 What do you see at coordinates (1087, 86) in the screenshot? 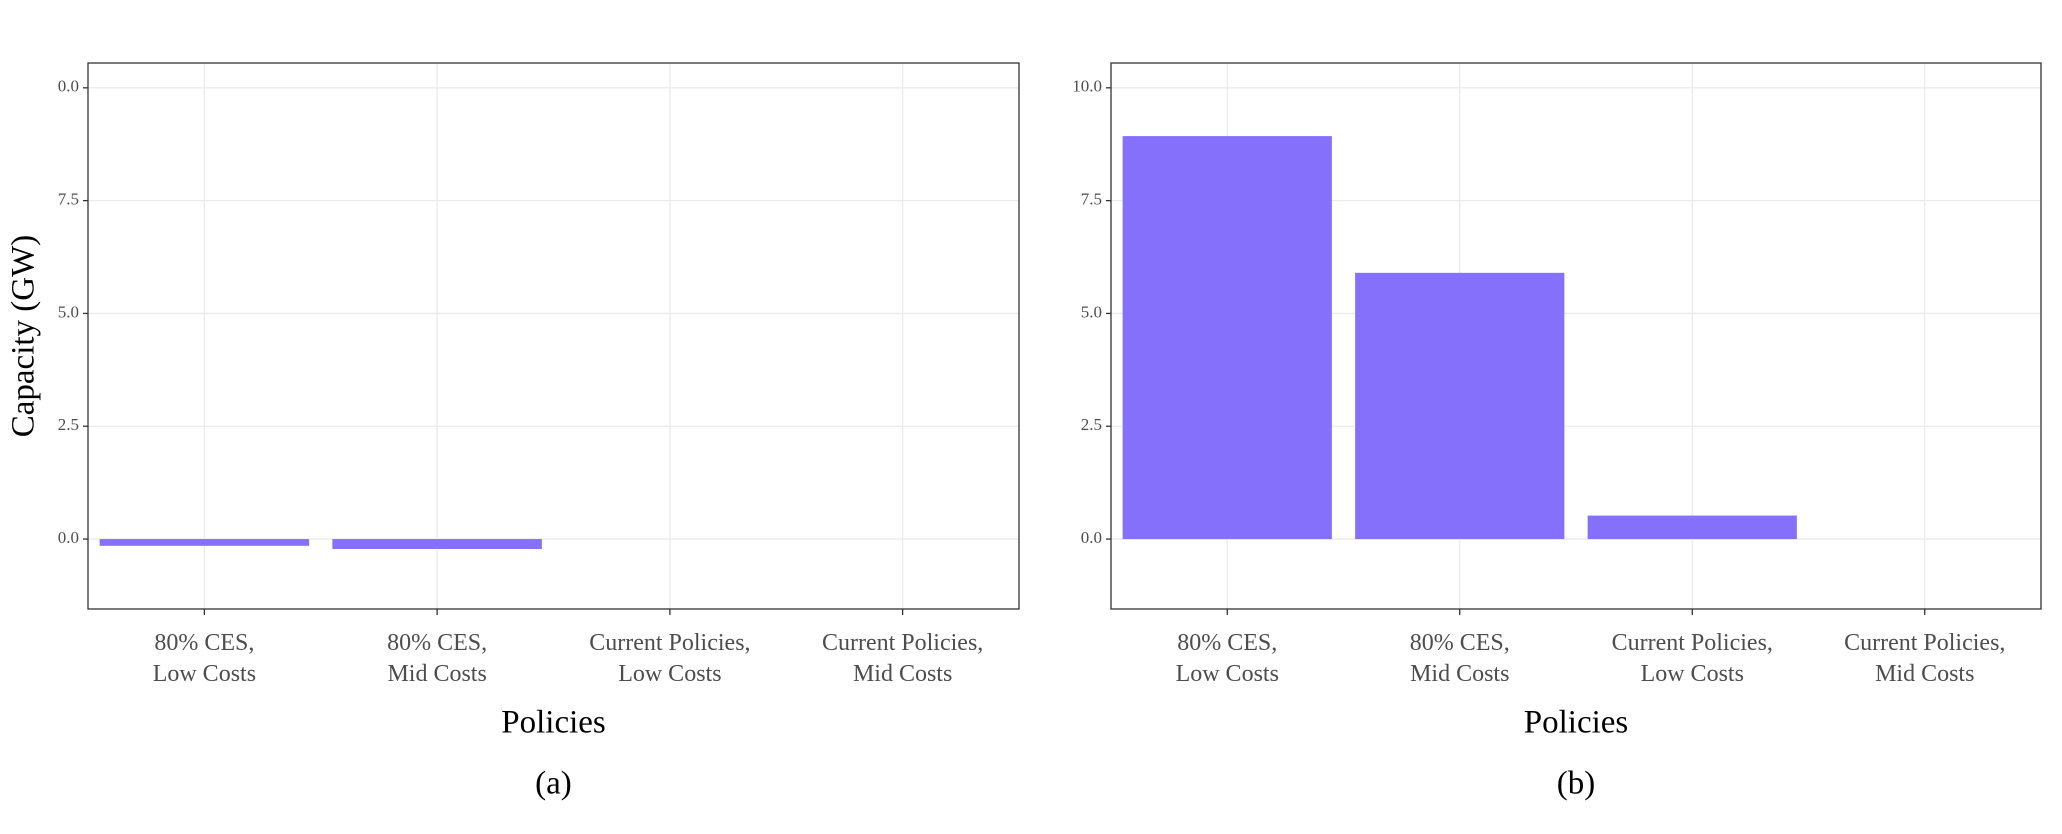
I see `y-tick-label: 10.0` at bounding box center [1087, 86].